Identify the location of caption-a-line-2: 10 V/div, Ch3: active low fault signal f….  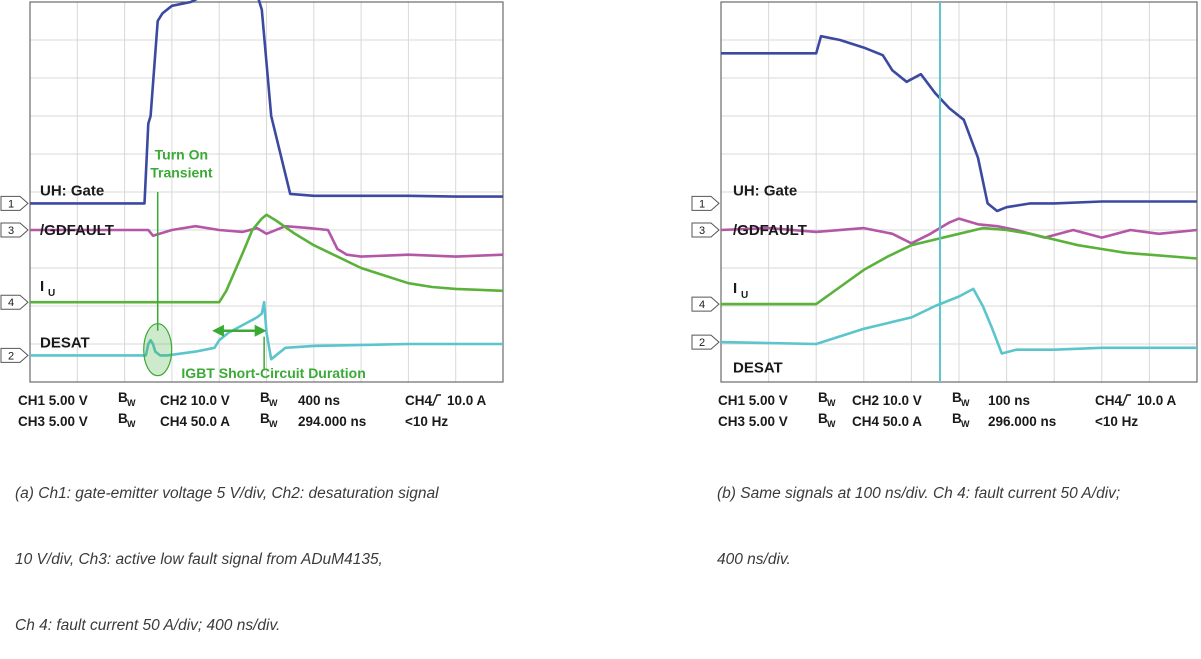
(199, 559).